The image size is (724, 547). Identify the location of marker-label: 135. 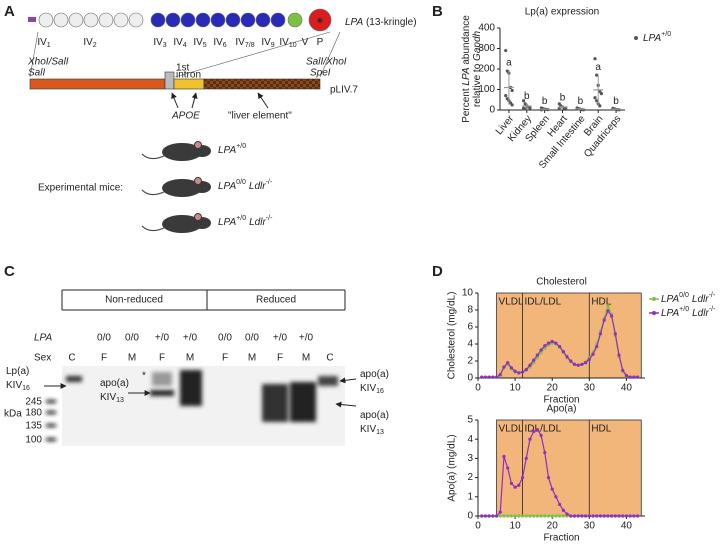
(33, 426).